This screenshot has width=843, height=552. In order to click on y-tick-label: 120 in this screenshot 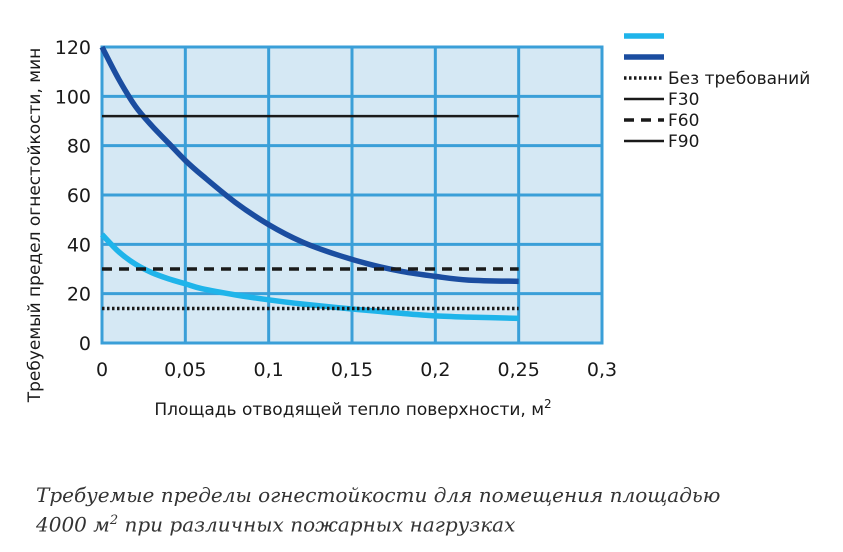, I will do `click(73, 48)`.